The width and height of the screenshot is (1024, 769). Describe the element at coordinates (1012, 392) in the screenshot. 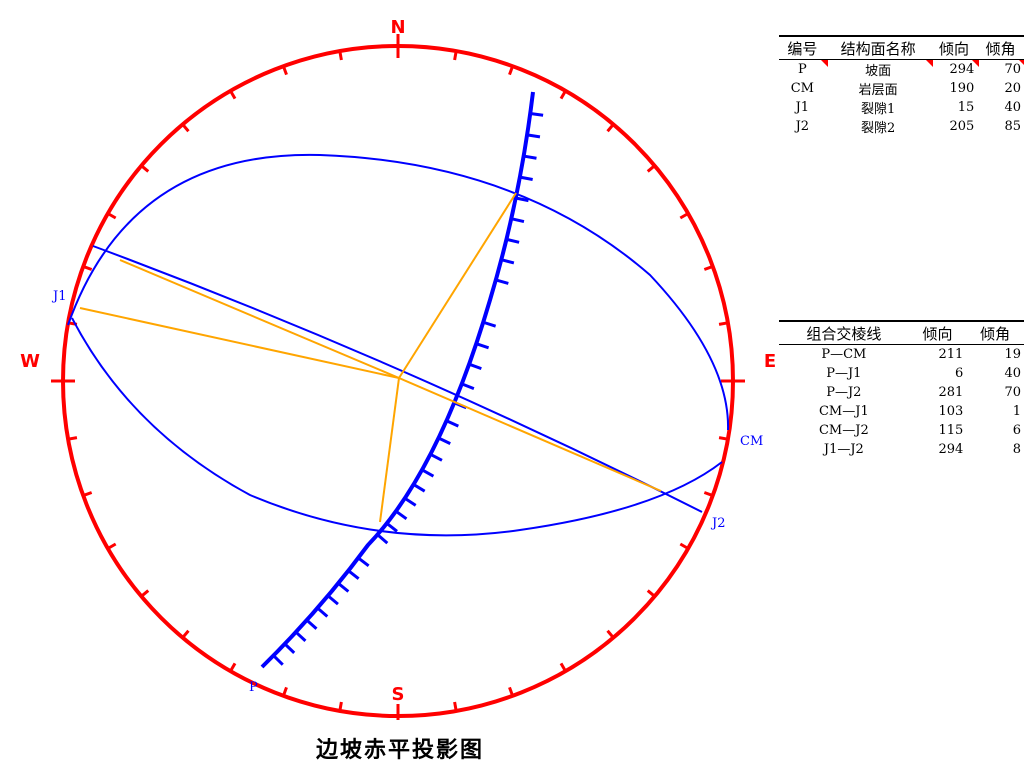

I see `combo-plunge: 70` at that location.